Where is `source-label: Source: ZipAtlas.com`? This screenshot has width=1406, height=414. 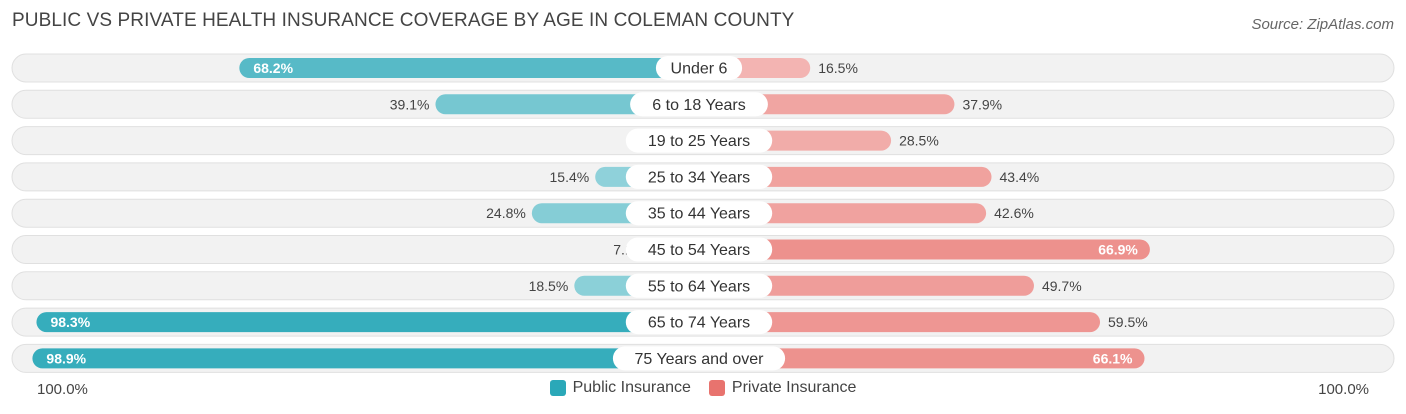
source-label: Source: ZipAtlas.com is located at coordinates (1322, 24).